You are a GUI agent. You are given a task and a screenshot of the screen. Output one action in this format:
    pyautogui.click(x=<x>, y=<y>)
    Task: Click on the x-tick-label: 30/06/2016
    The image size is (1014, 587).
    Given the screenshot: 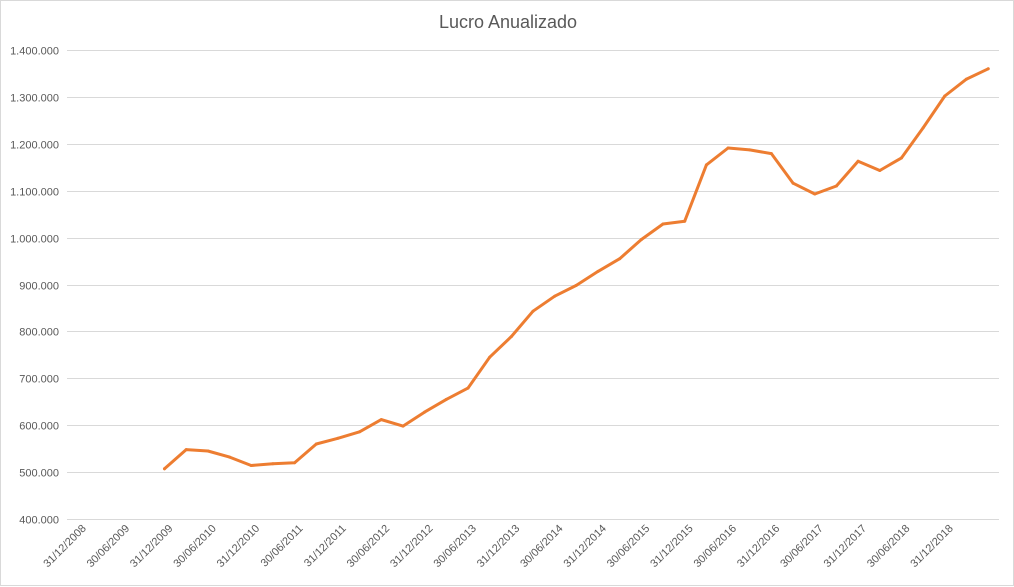 What is the action you would take?
    pyautogui.click(x=715, y=546)
    